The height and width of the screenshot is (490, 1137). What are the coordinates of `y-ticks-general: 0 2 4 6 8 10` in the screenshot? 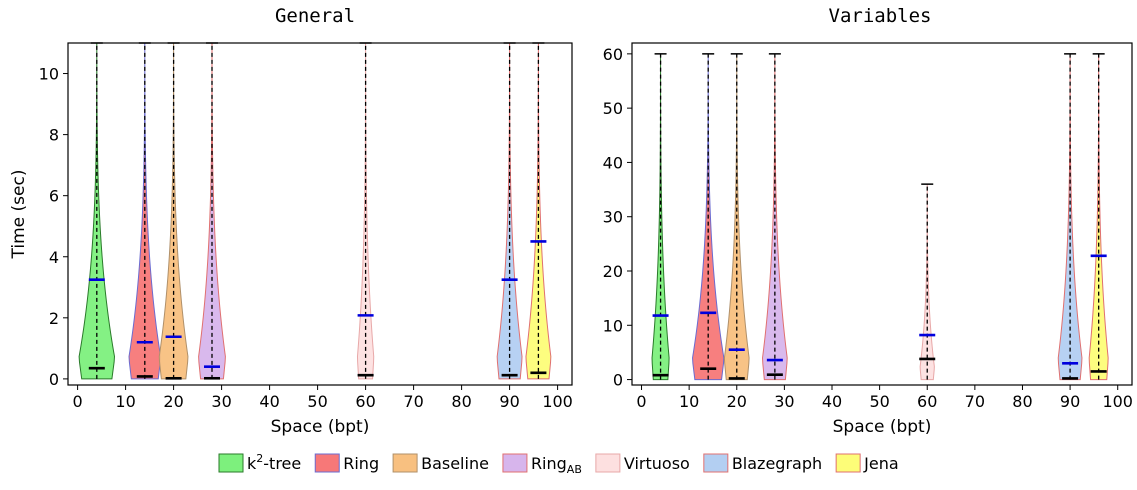 It's located at (53, 227).